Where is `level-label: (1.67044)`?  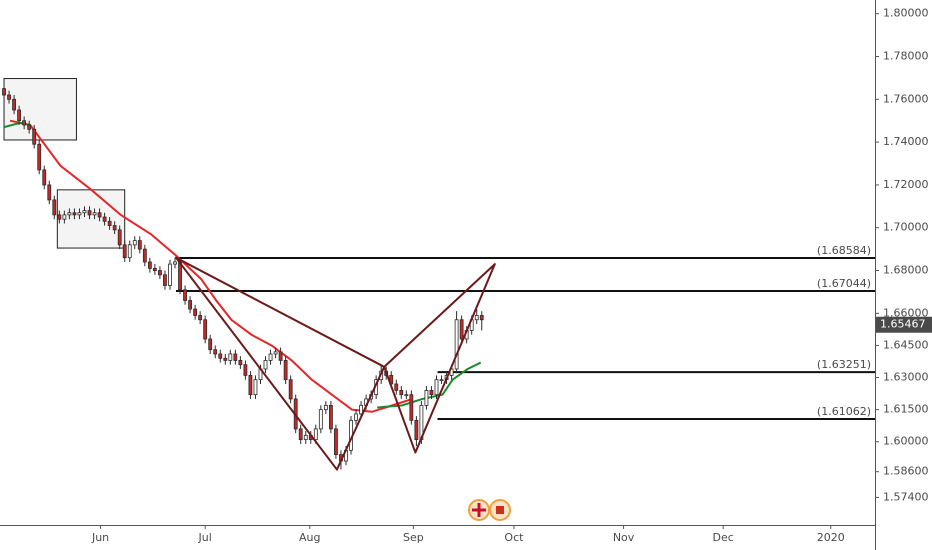 level-label: (1.67044) is located at coordinates (844, 283).